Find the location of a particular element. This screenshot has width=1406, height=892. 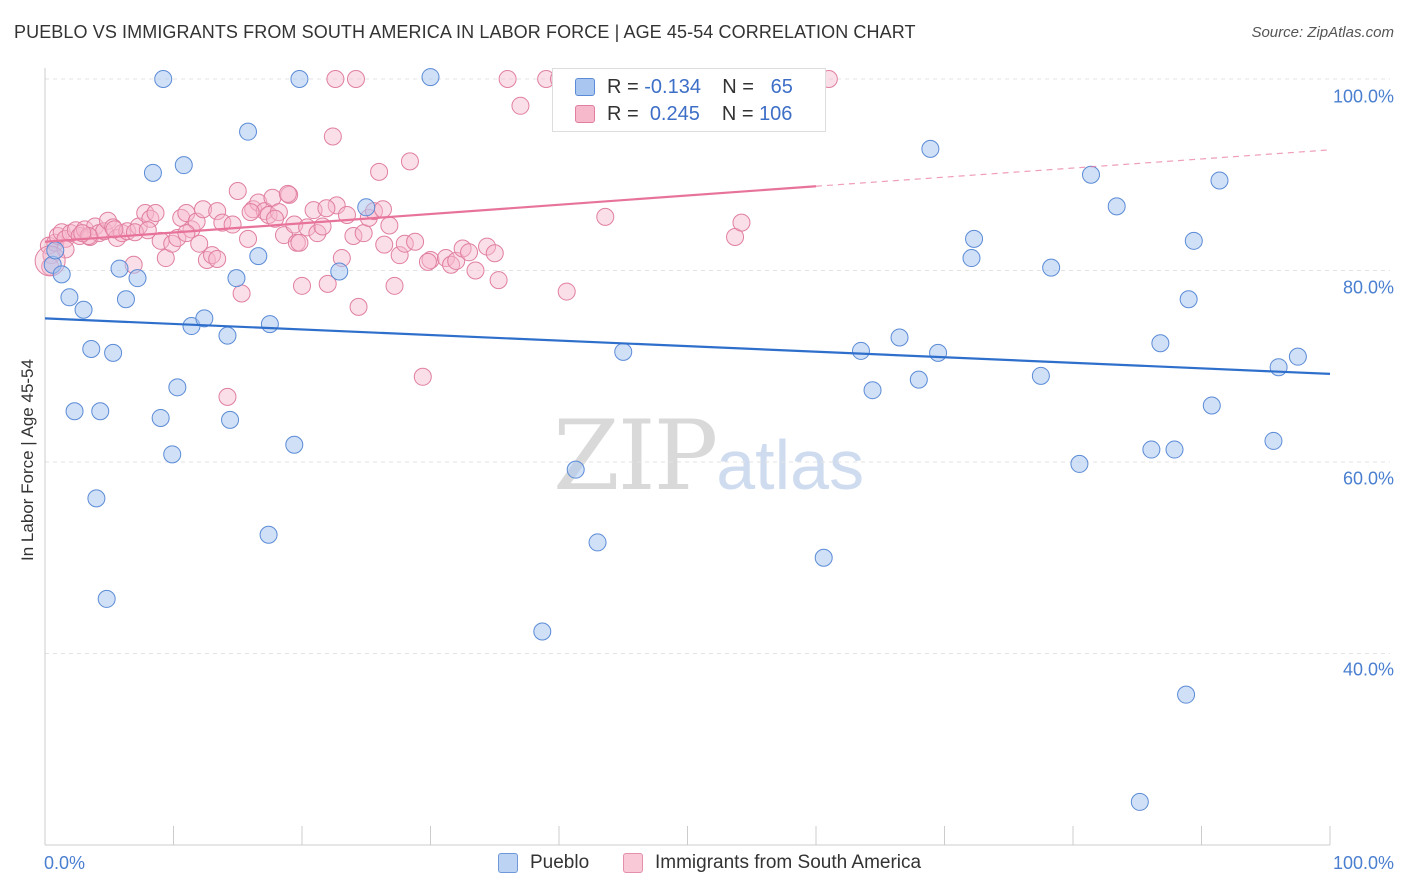

immigrants-legend-swatch is located at coordinates (633, 863).